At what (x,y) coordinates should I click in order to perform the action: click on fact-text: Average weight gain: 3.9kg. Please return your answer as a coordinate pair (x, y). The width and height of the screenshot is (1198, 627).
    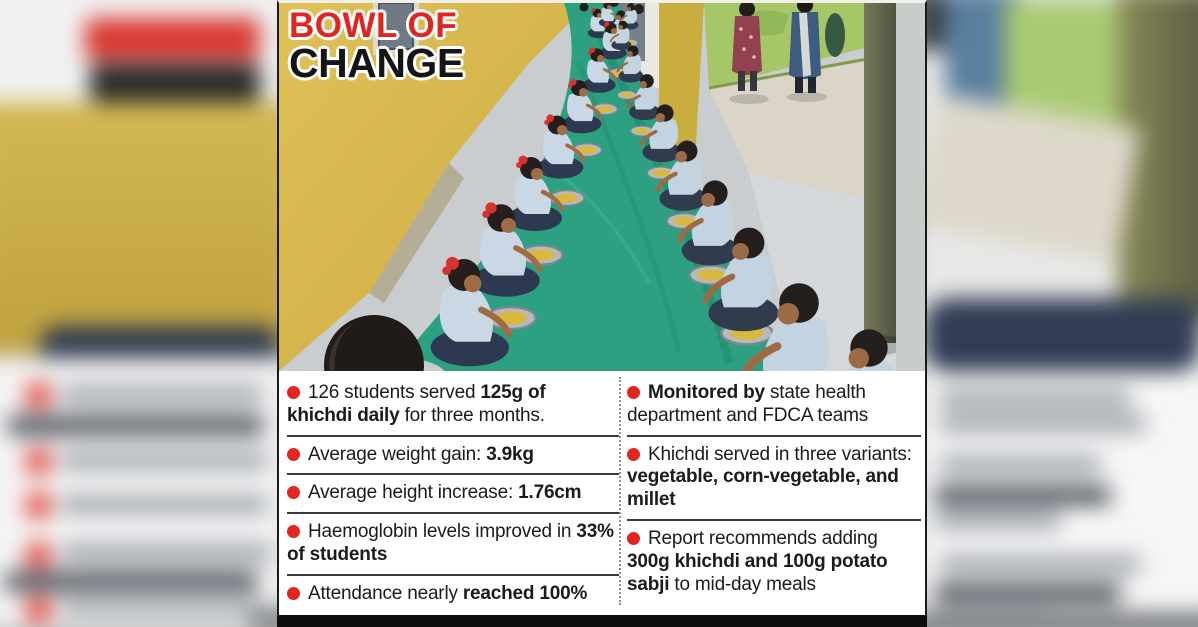
    Looking at the image, I should click on (421, 454).